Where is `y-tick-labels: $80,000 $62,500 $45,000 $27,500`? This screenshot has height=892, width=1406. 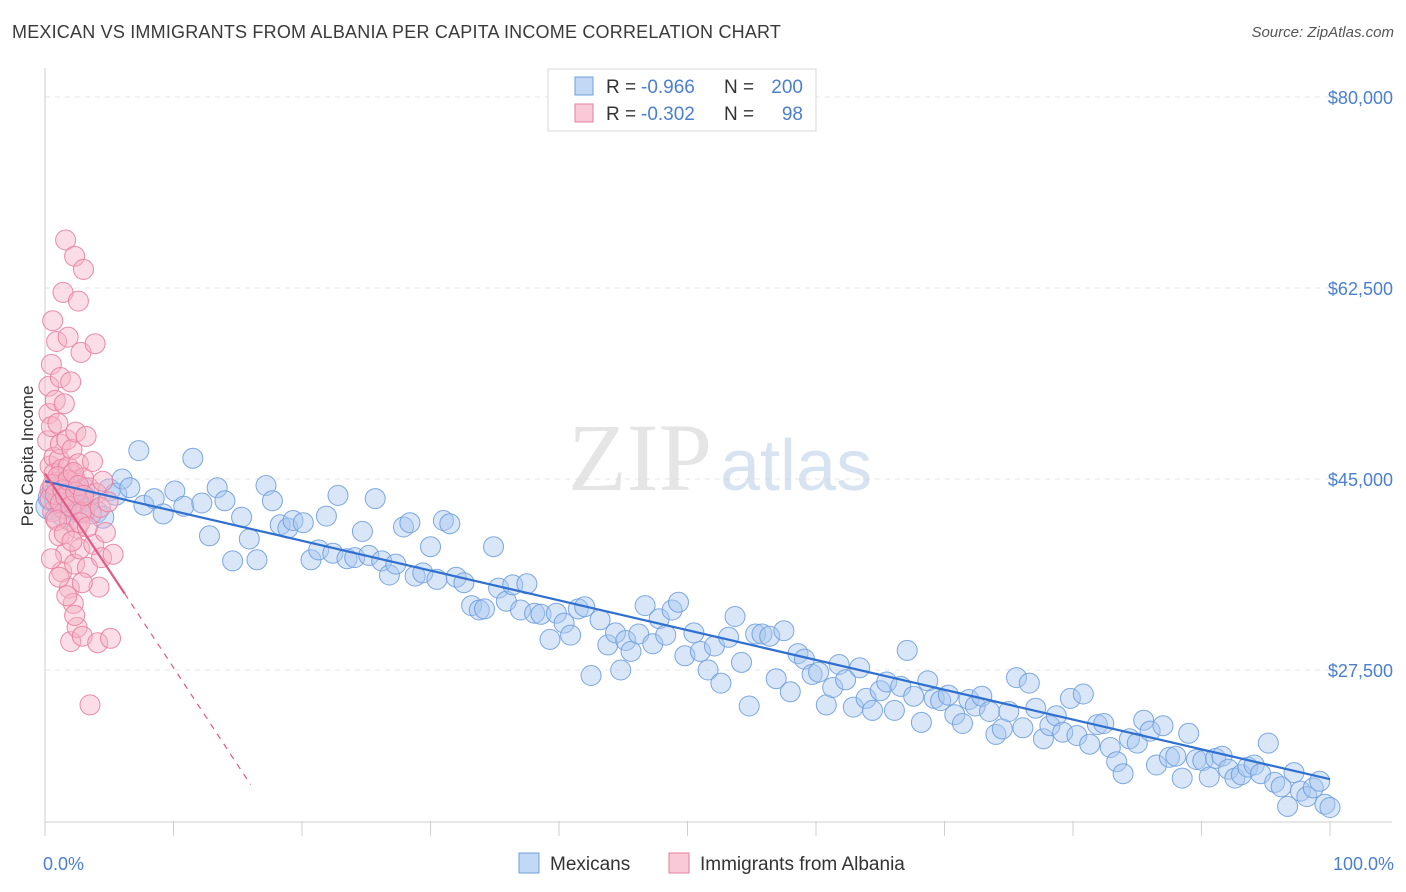 y-tick-labels: $80,000 $62,500 $45,000 $27,500 is located at coordinates (1360, 384).